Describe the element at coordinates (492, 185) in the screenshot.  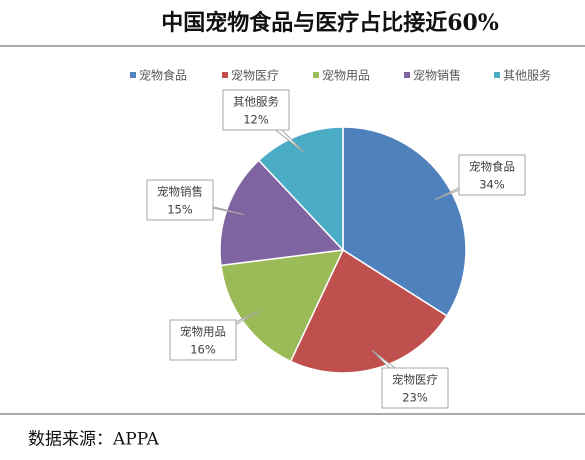
I see `data-label-value: 34%` at that location.